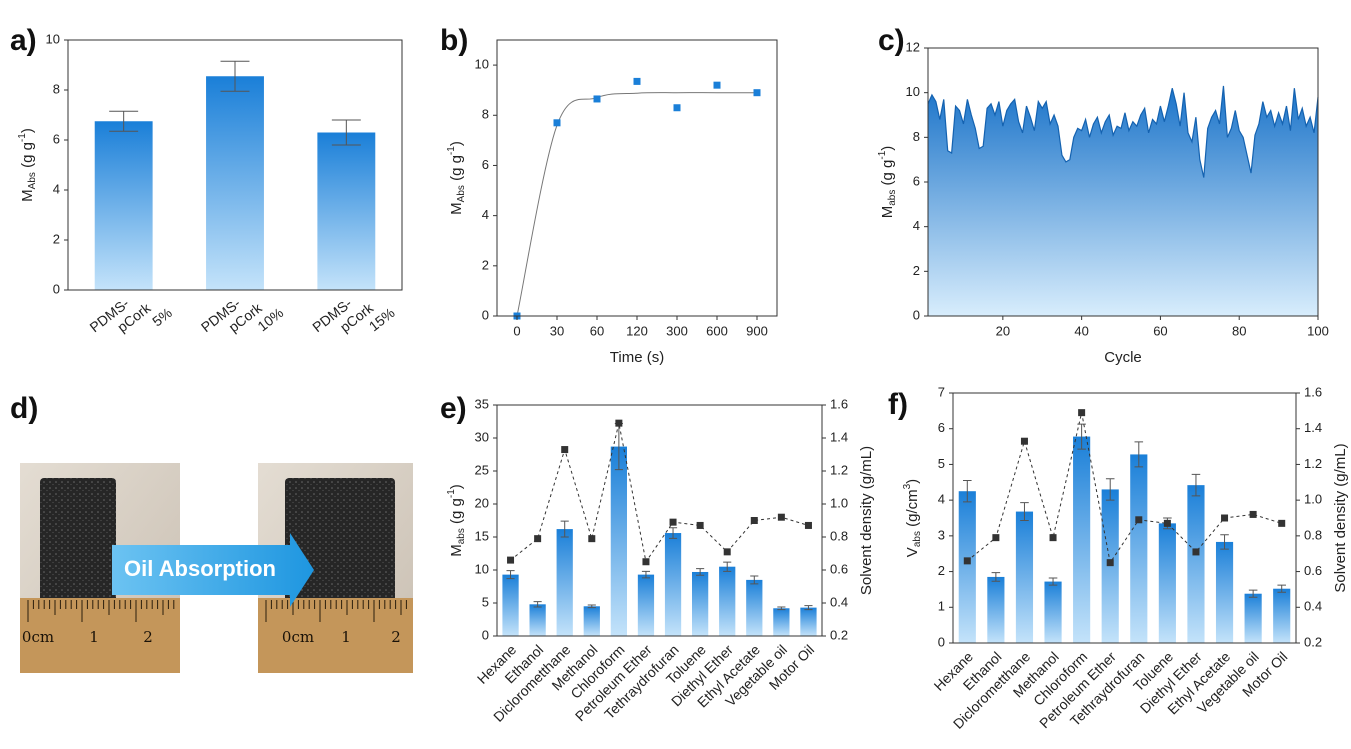  What do you see at coordinates (485, 114) in the screenshot?
I see `y-tick-label: 8` at bounding box center [485, 114].